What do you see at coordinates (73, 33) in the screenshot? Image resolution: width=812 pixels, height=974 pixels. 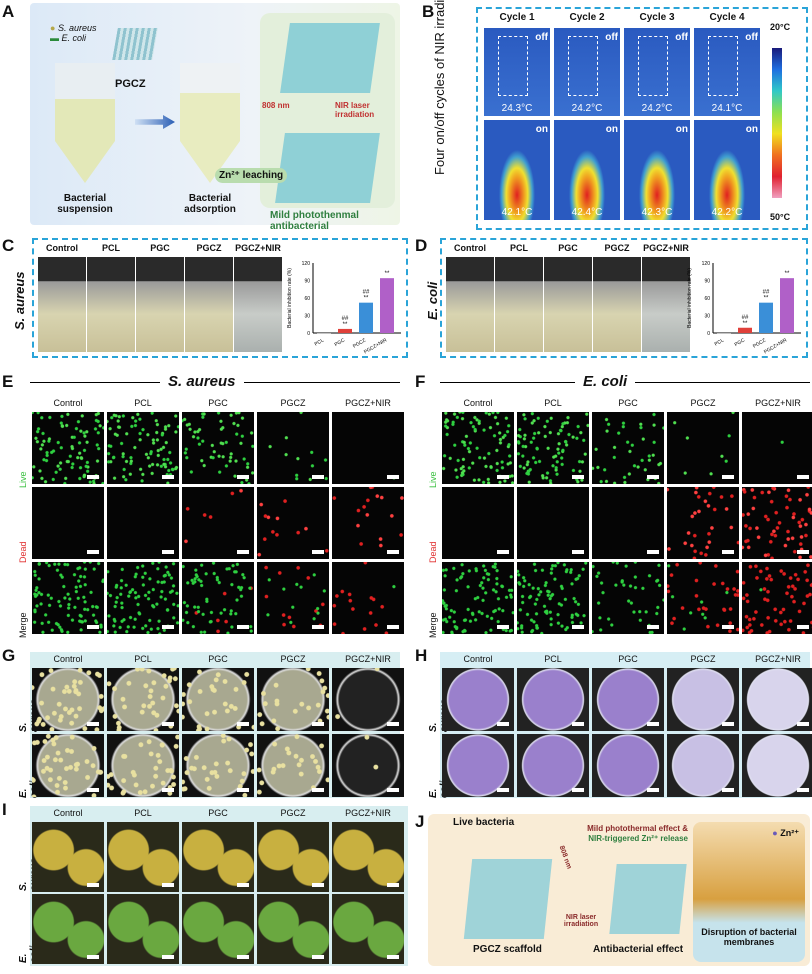 I see `legend: ● S. aureus ▬ E. coli` at bounding box center [73, 33].